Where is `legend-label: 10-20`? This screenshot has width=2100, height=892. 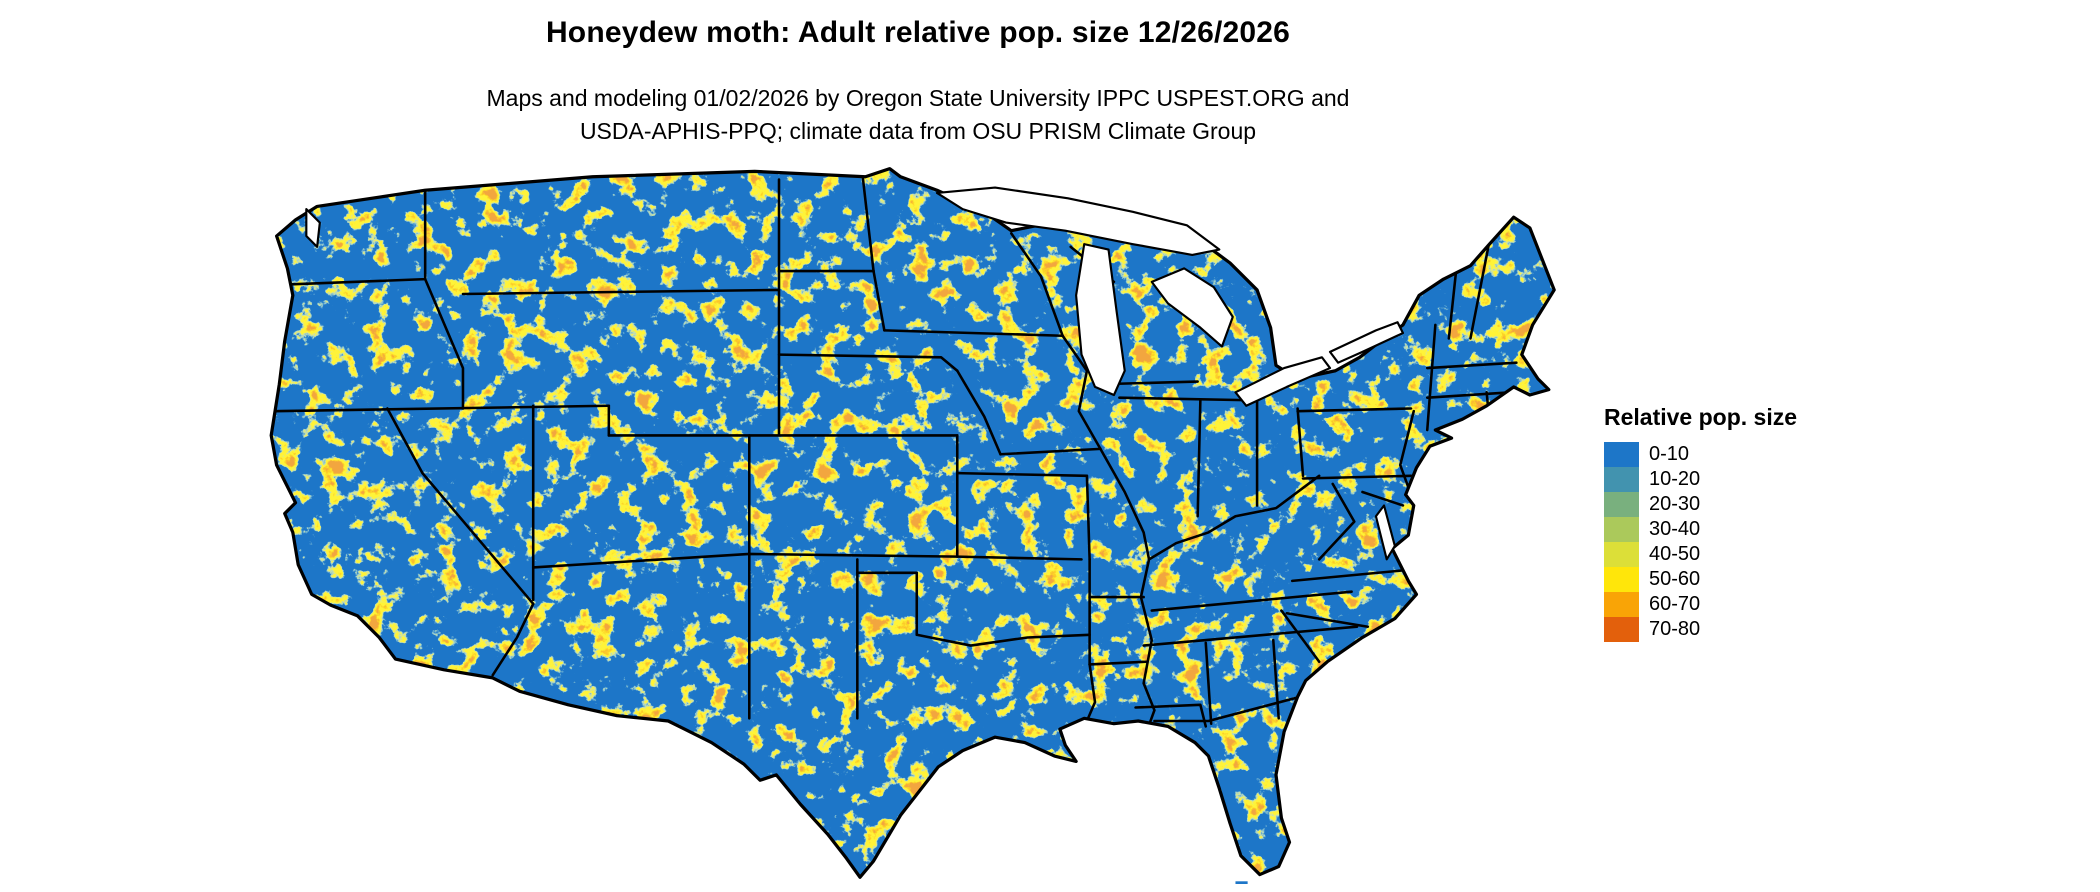 legend-label: 10-20 is located at coordinates (1675, 479).